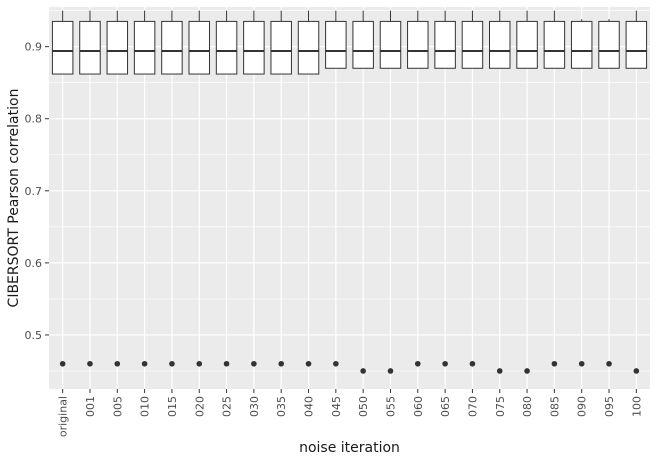 This screenshot has width=657, height=462. I want to click on x-tick-label: 010, so click(145, 406).